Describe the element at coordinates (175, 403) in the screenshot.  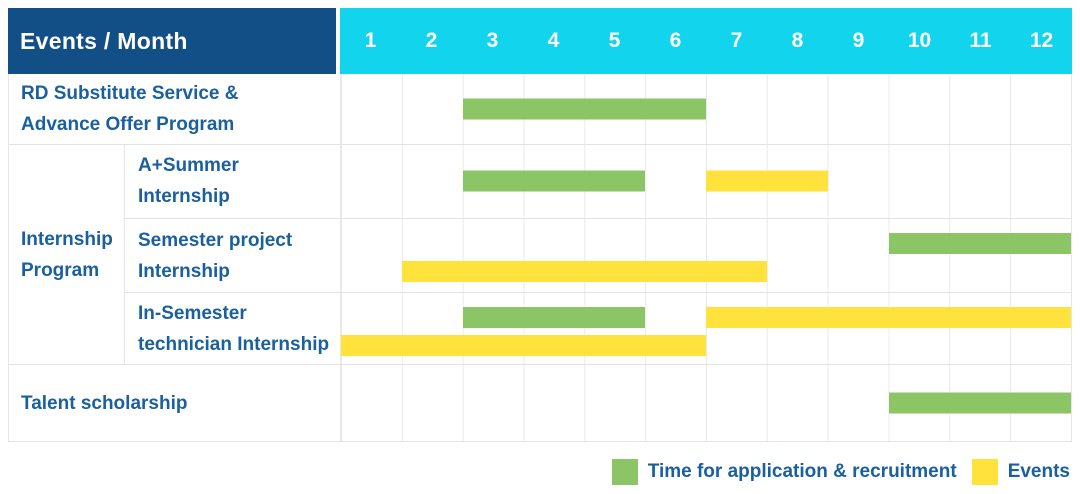
I see `row-label-talent-scholarship: Talent scholarship` at that location.